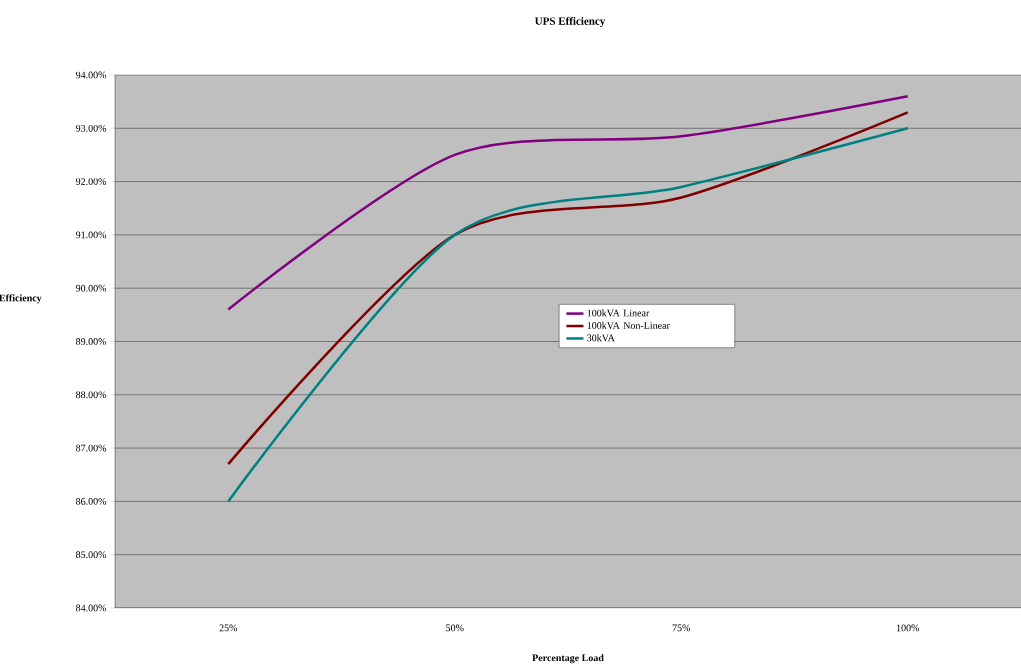 This screenshot has height=668, width=1021. Describe the element at coordinates (91, 181) in the screenshot. I see `y-tick-label: 92.00%` at that location.